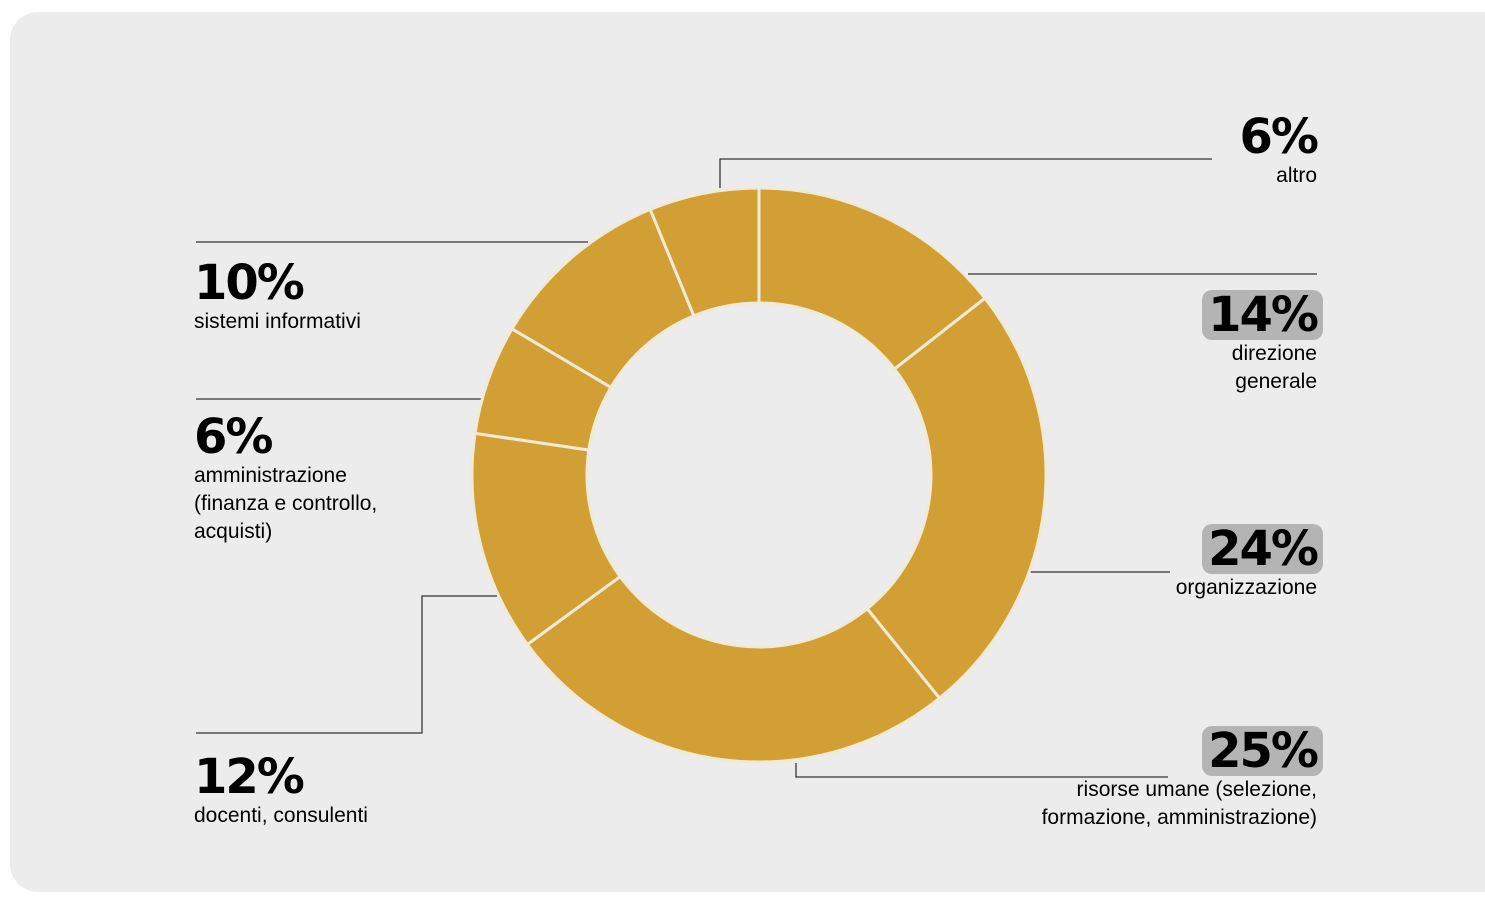 This screenshot has height=902, width=1485. What do you see at coordinates (249, 283) in the screenshot?
I see `pct-sistemi: 10%` at bounding box center [249, 283].